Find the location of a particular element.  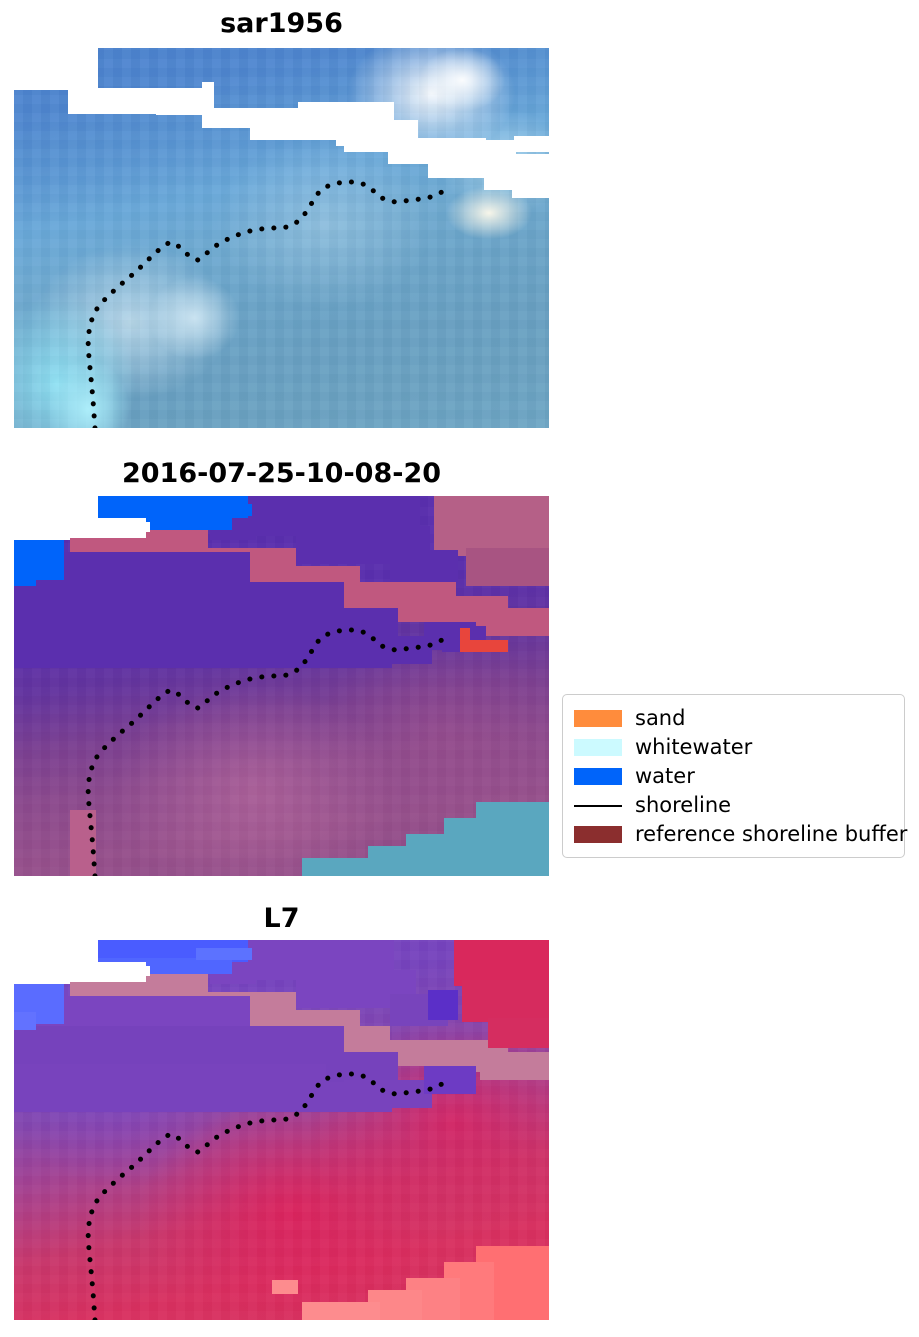

water-swatch-icon is located at coordinates (598, 776).